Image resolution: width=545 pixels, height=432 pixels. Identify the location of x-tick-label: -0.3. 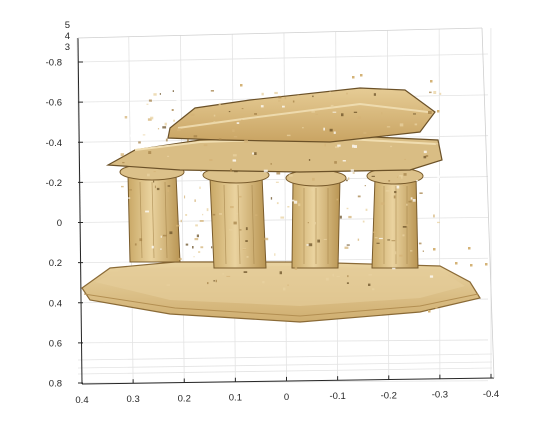
(440, 395).